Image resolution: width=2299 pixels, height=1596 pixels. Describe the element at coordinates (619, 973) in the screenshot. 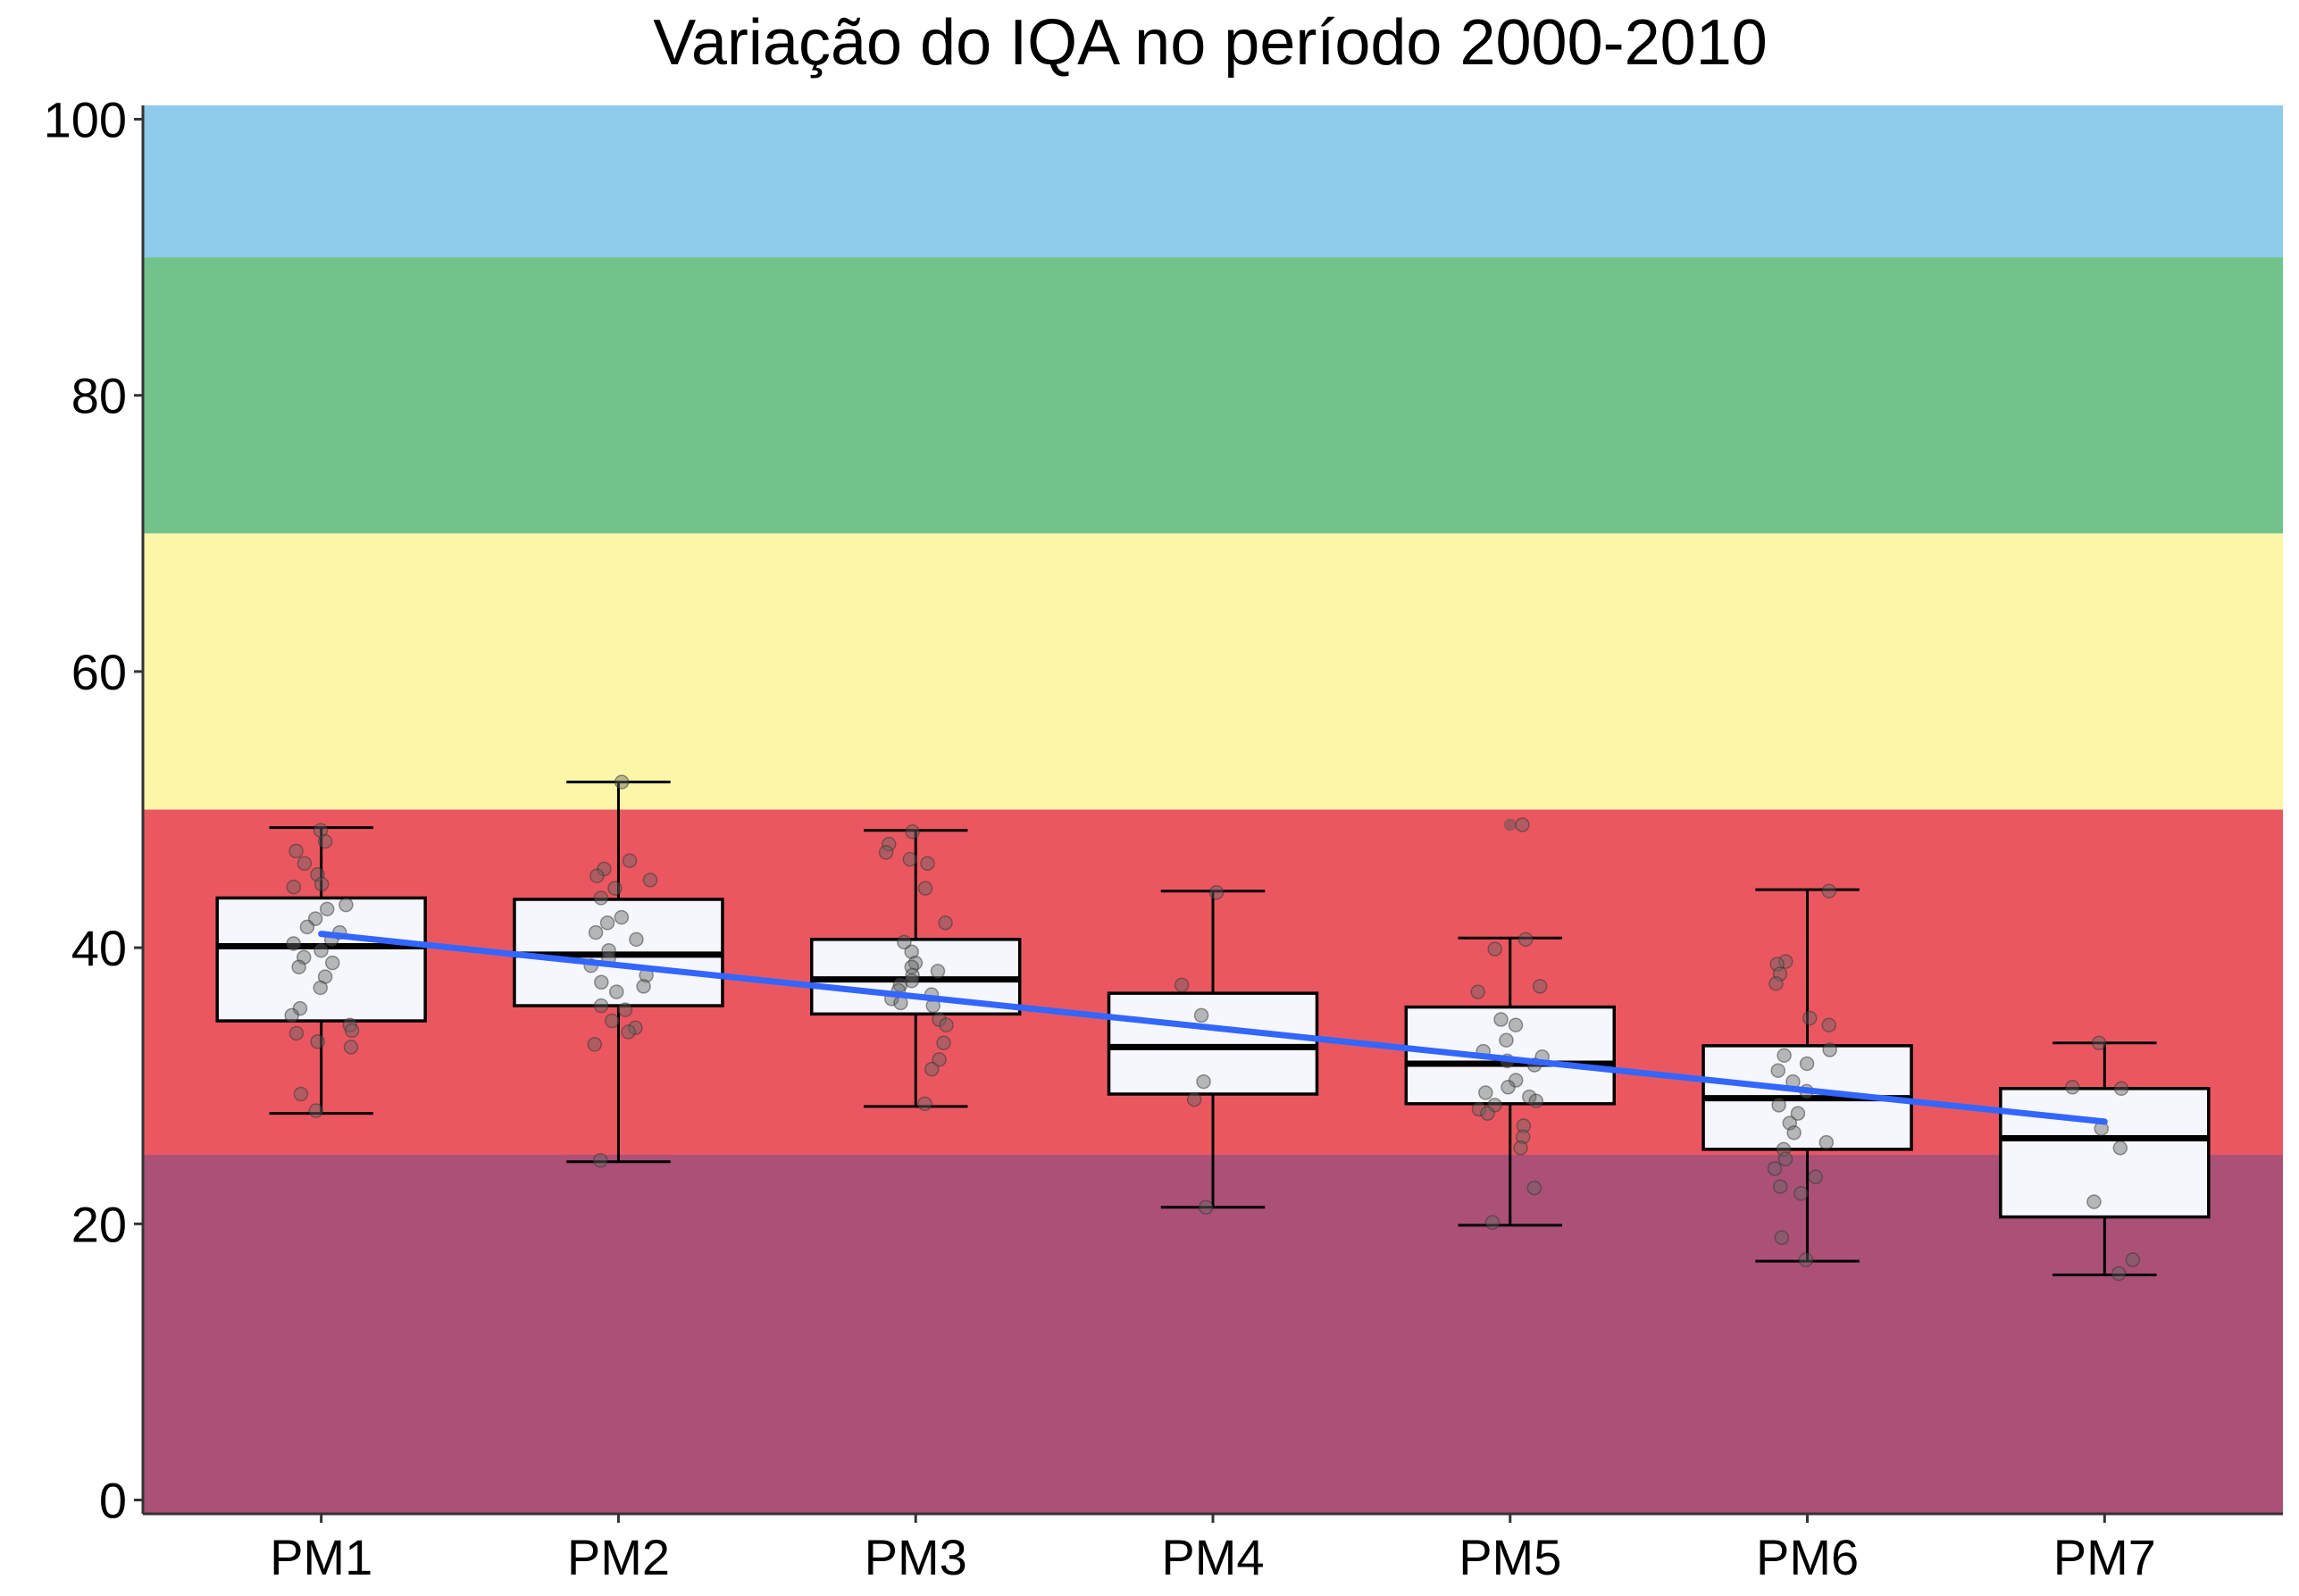

I see `box-PM2` at that location.